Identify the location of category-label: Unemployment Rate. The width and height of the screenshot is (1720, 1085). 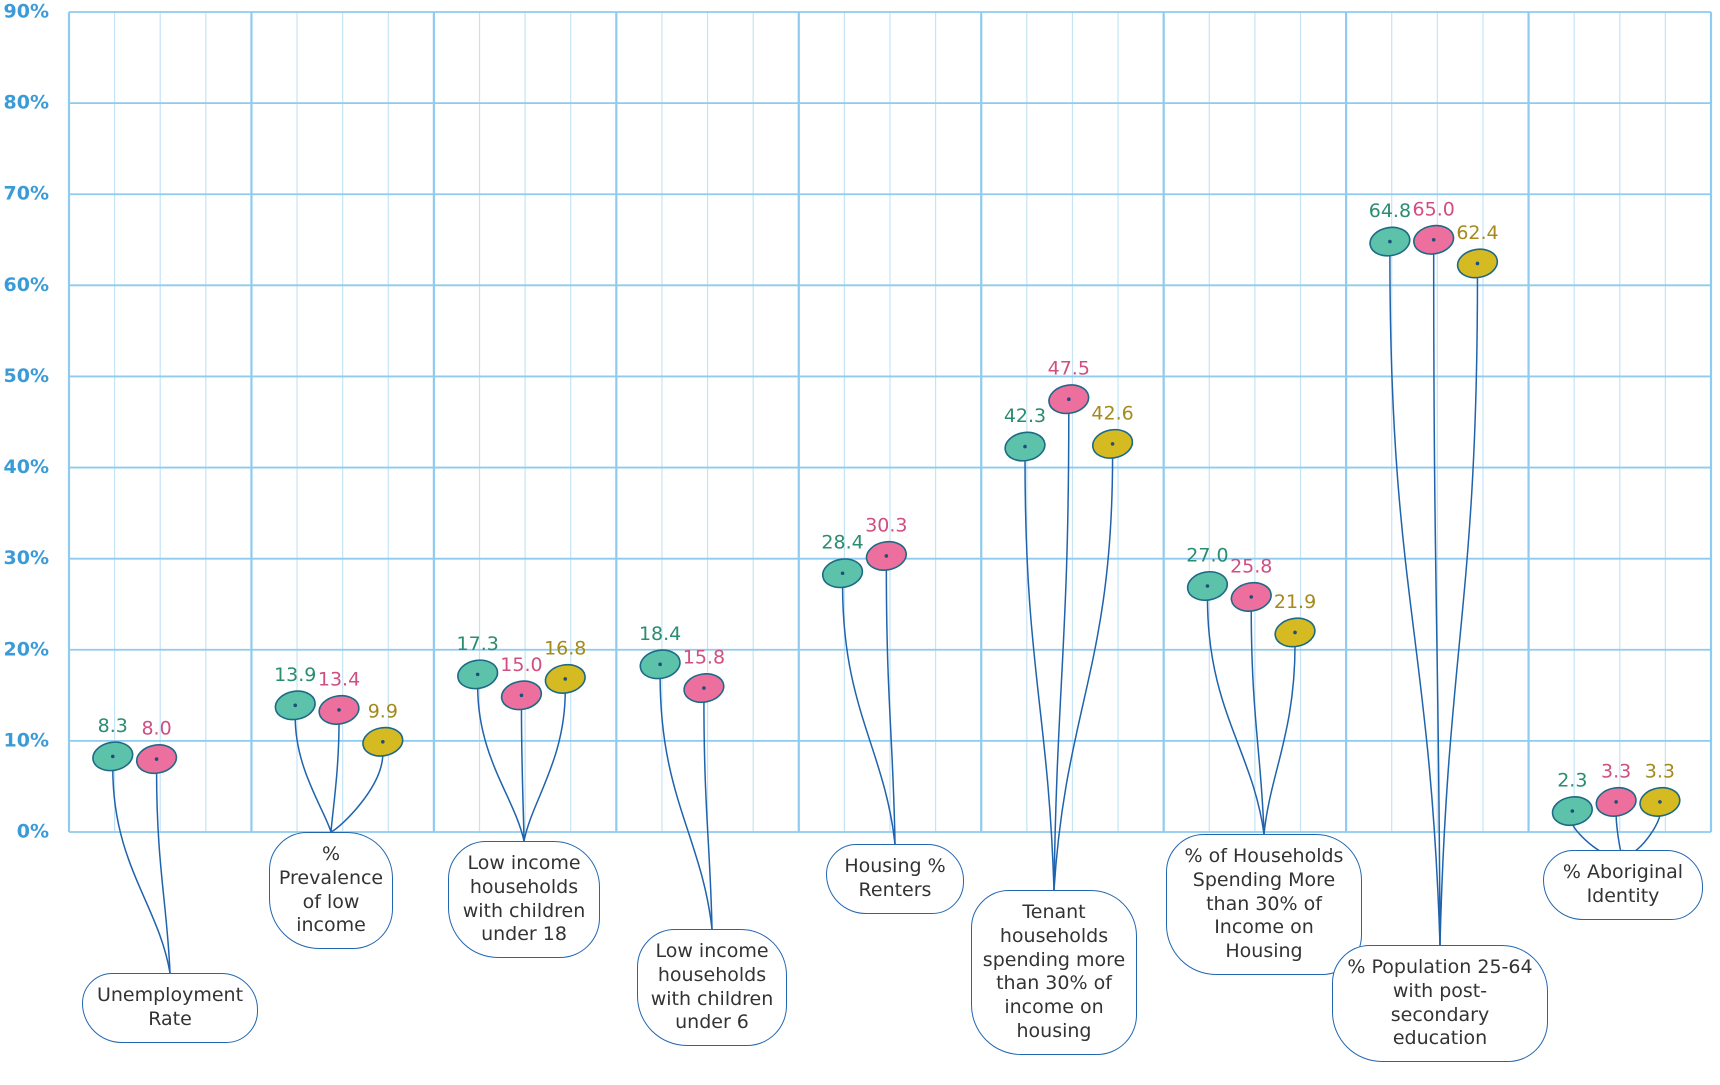
(170, 1008).